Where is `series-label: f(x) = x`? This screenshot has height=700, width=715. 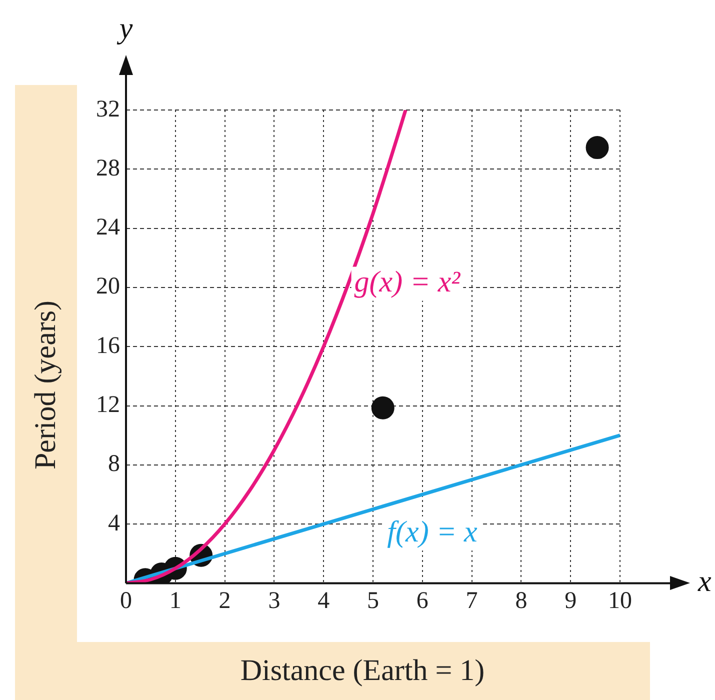 series-label: f(x) = x is located at coordinates (432, 531).